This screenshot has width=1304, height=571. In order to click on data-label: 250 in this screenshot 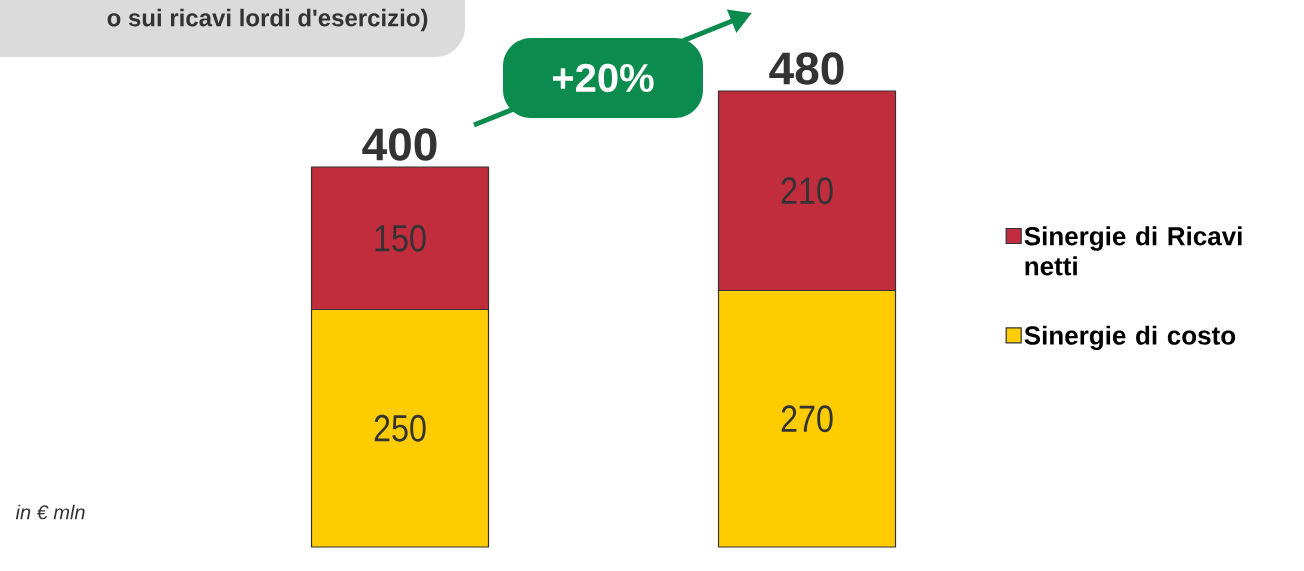, I will do `click(400, 428)`.